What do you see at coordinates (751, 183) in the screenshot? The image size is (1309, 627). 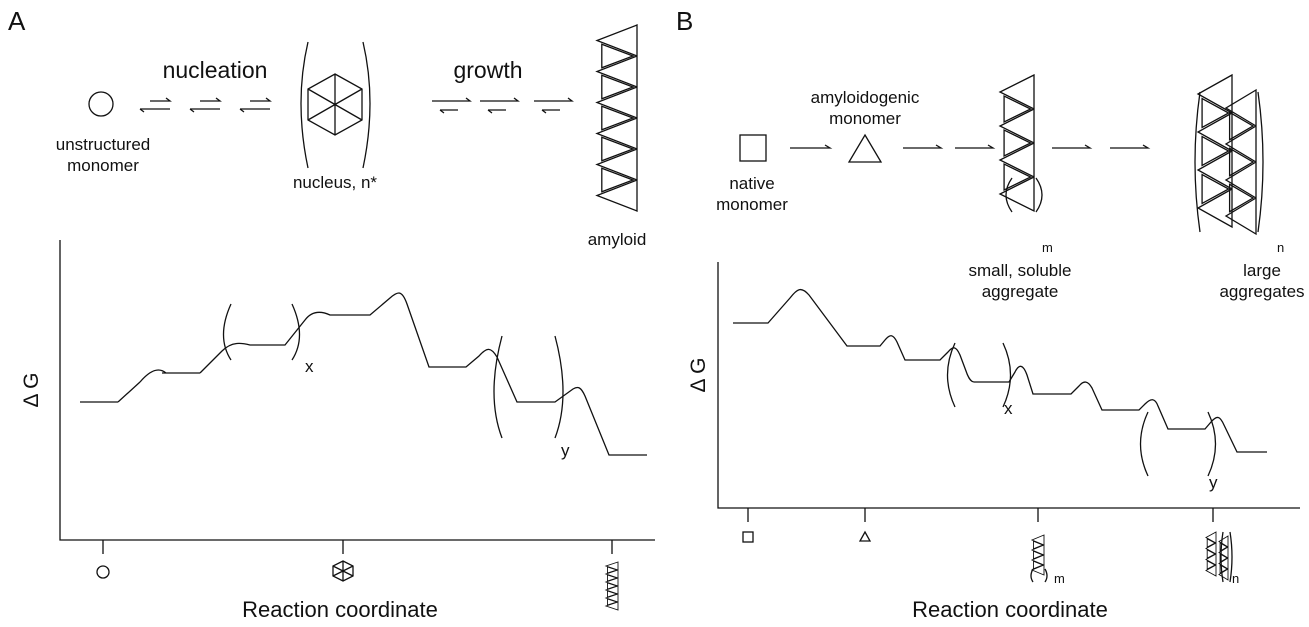 I see `native-label: native` at bounding box center [751, 183].